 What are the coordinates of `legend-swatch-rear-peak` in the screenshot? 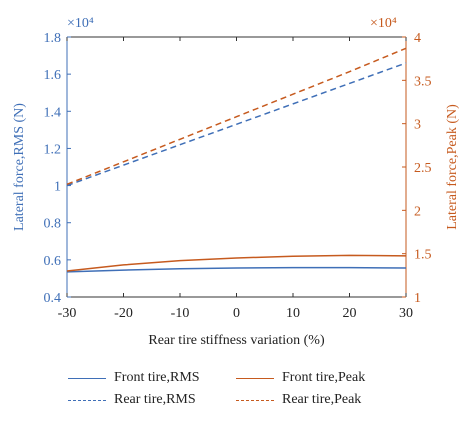 It's located at (255, 400).